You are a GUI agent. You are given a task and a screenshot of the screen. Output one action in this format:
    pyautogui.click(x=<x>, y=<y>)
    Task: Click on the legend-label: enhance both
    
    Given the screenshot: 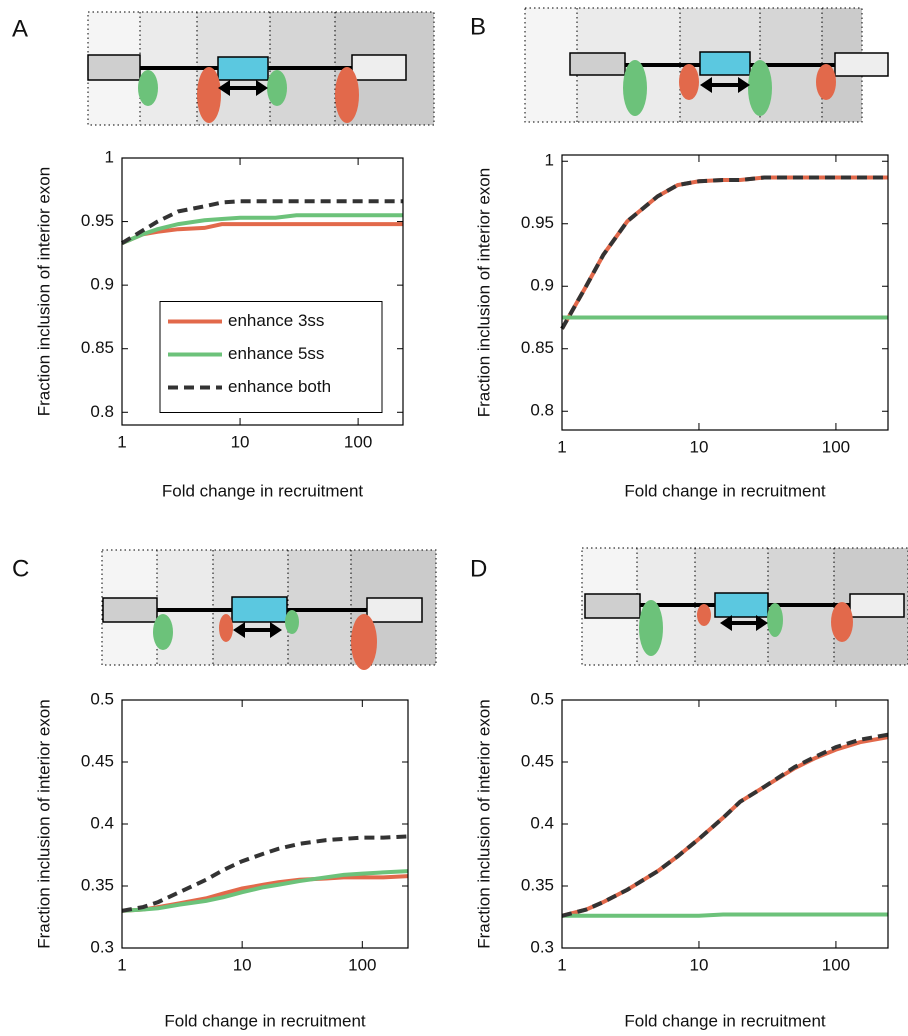 What is the action you would take?
    pyautogui.click(x=279, y=386)
    